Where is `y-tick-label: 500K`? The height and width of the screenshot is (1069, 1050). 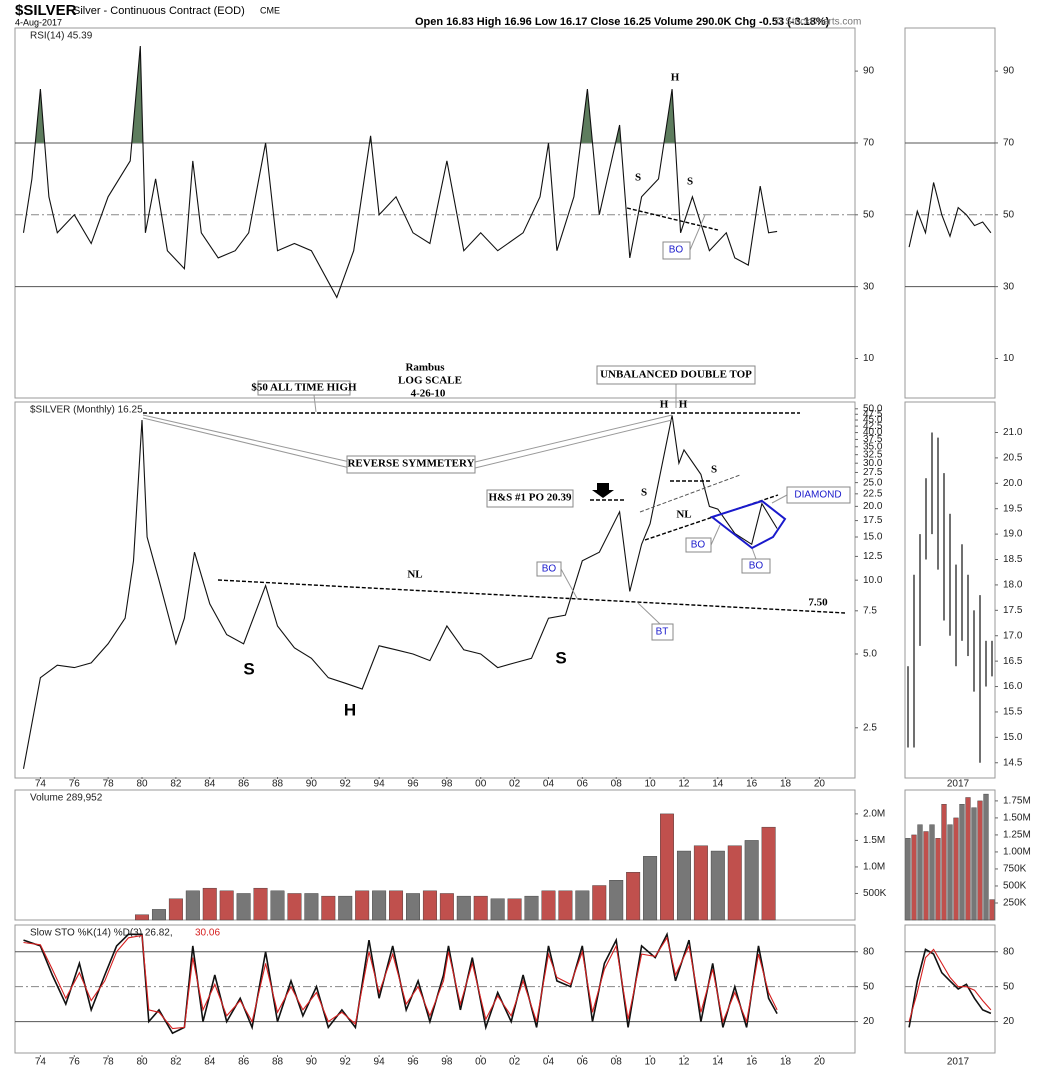
y-tick-label: 500K is located at coordinates (1015, 886).